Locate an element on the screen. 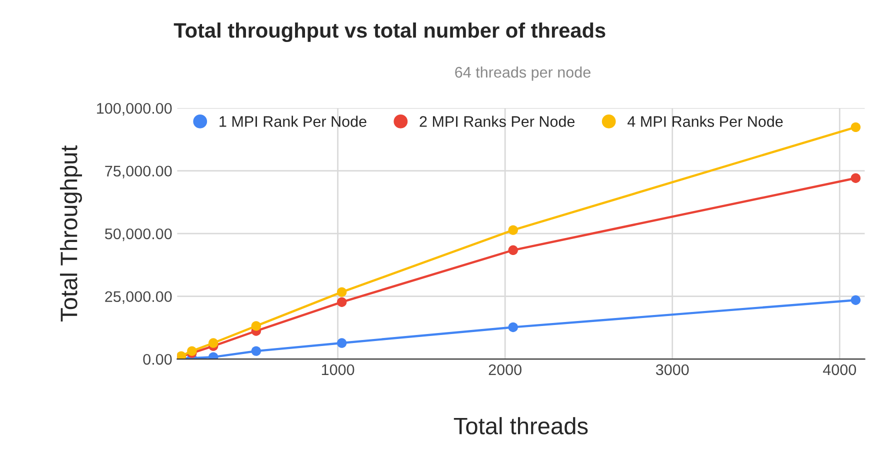  x-tick-label: 2000 is located at coordinates (505, 370).